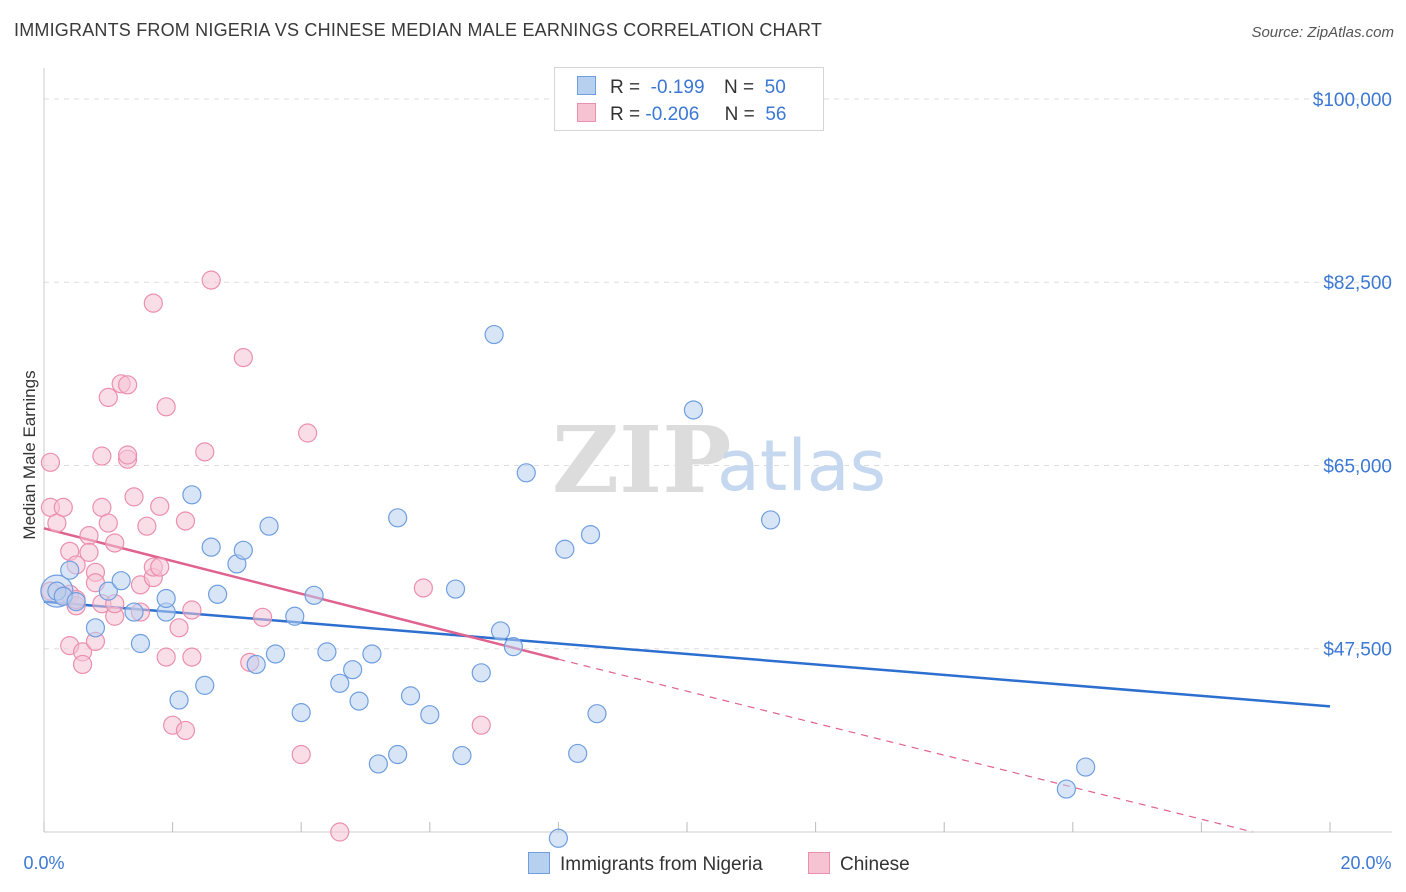 This screenshot has height=892, width=1406. What do you see at coordinates (1357, 466) in the screenshot?
I see `y-tick-label: $65,000` at bounding box center [1357, 466].